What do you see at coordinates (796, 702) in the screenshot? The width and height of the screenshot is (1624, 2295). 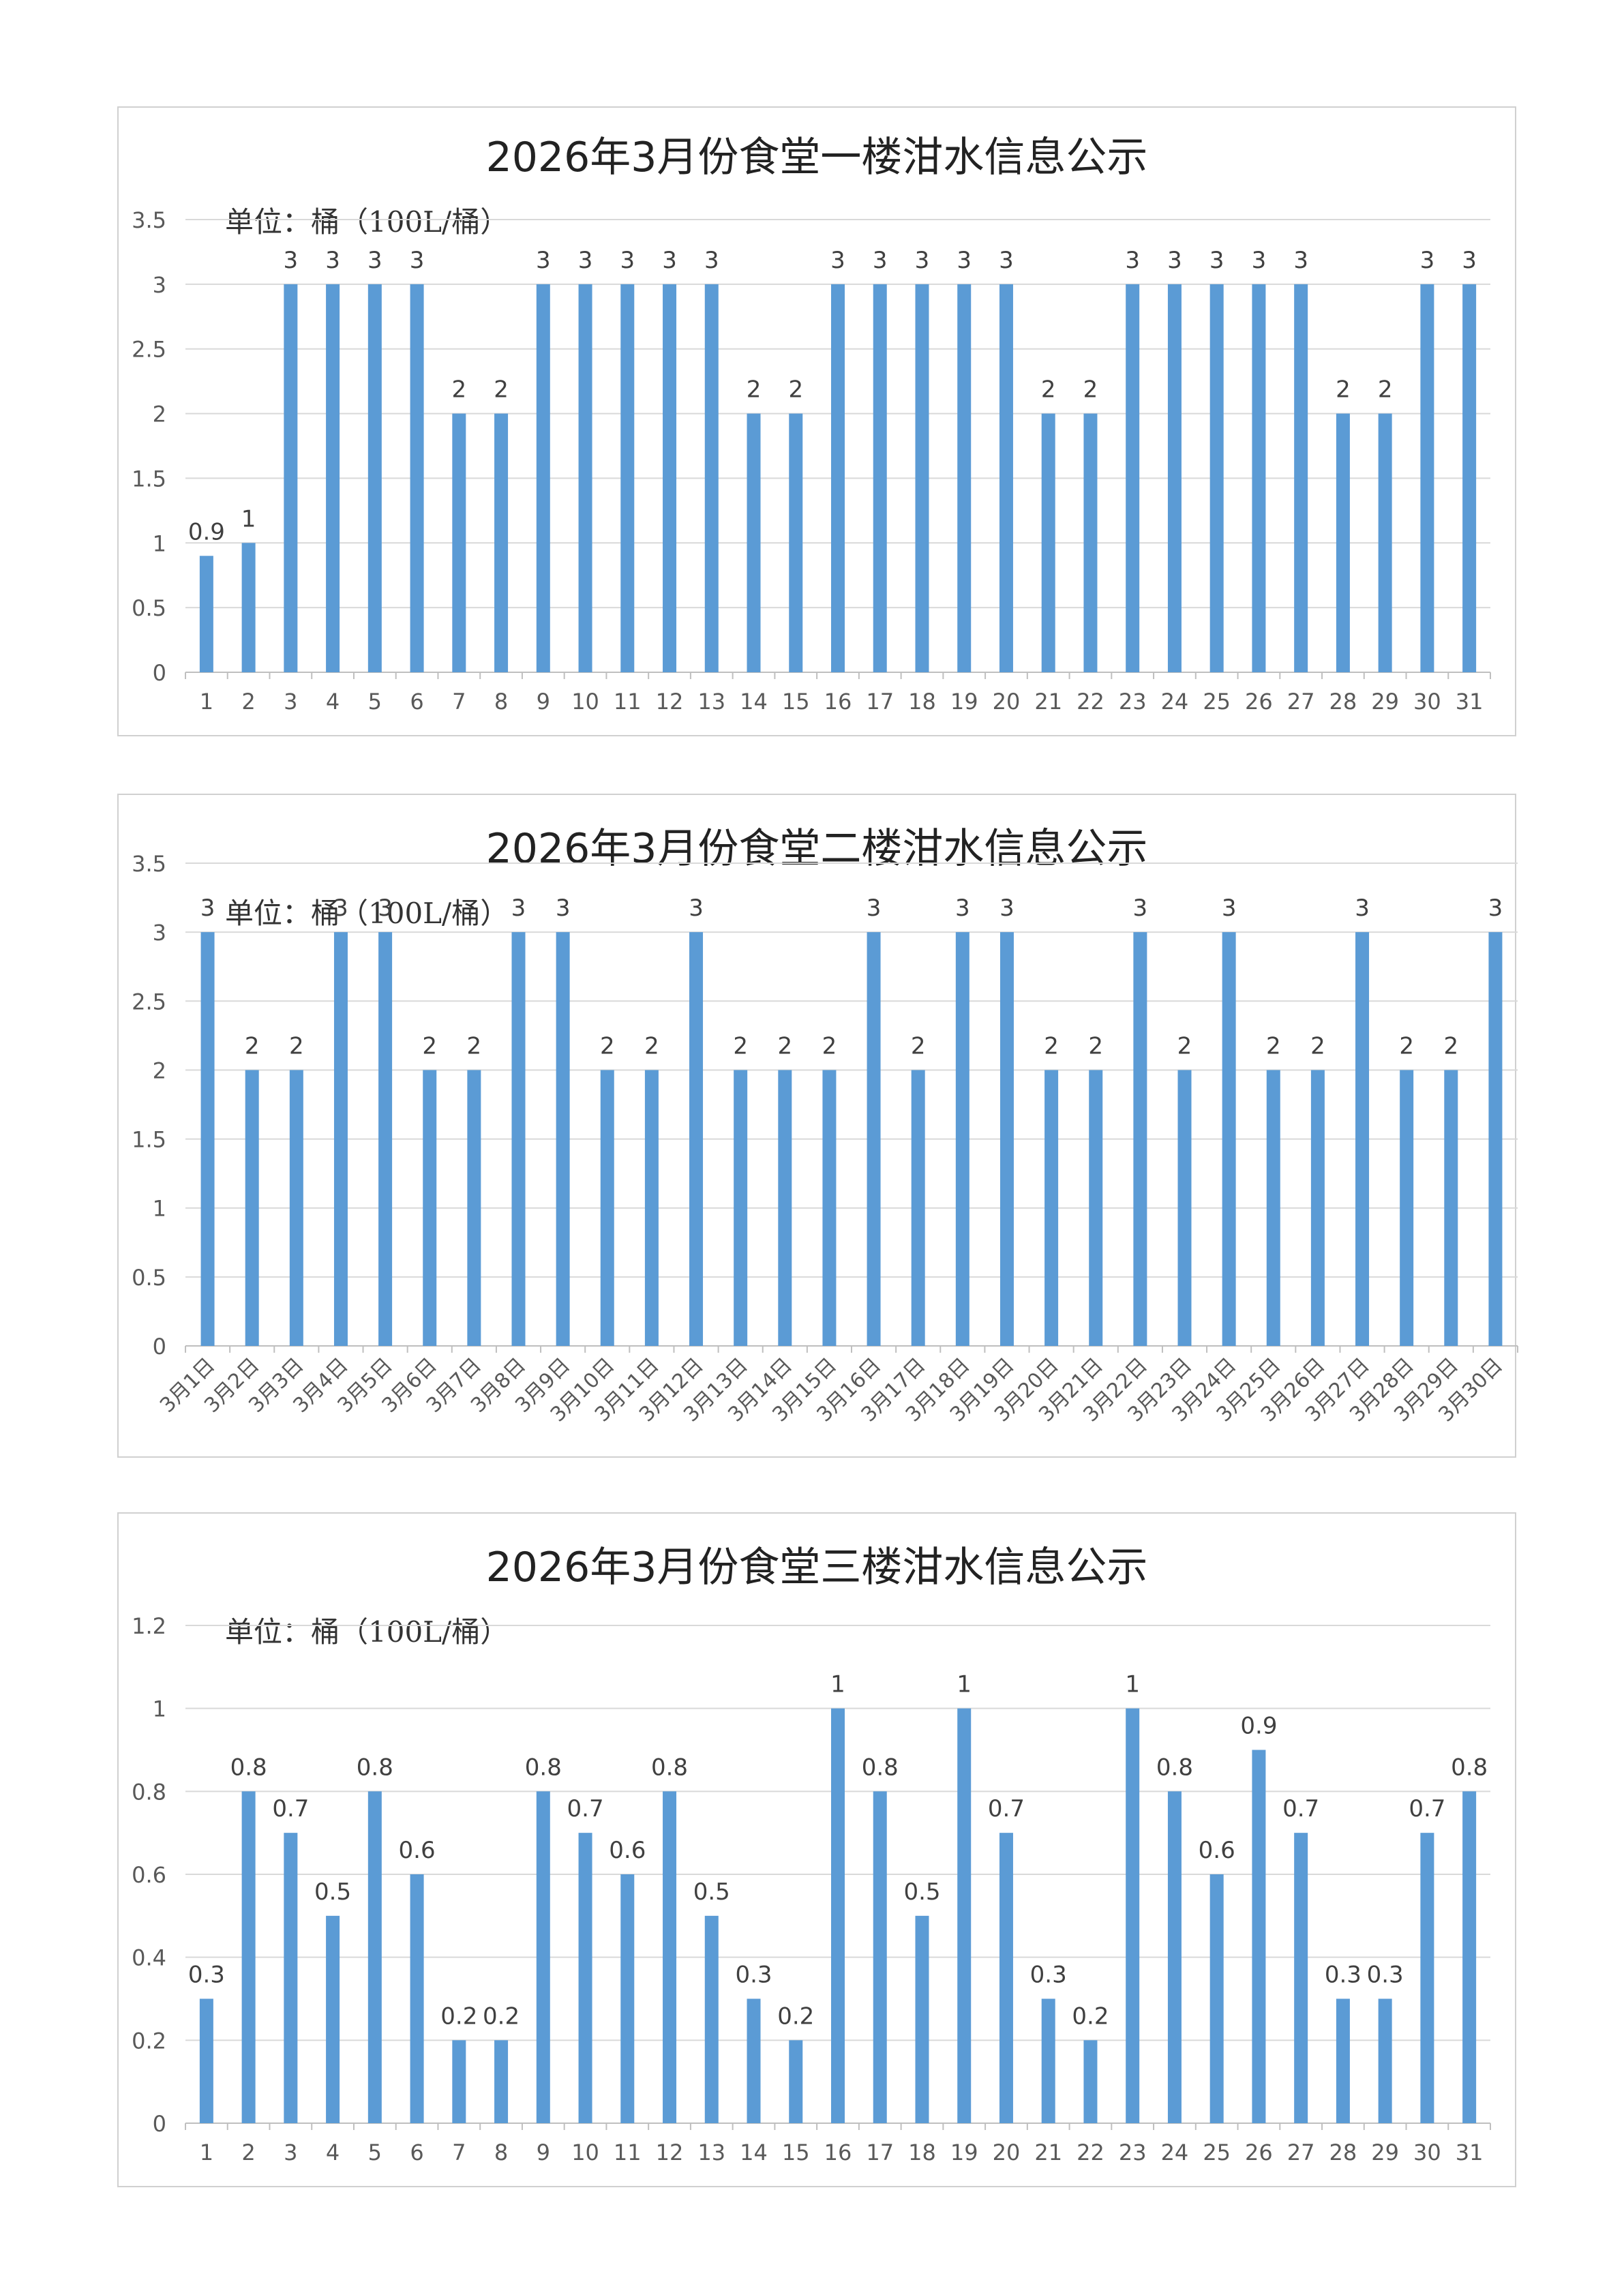 I see `x-tick-label: 15` at bounding box center [796, 702].